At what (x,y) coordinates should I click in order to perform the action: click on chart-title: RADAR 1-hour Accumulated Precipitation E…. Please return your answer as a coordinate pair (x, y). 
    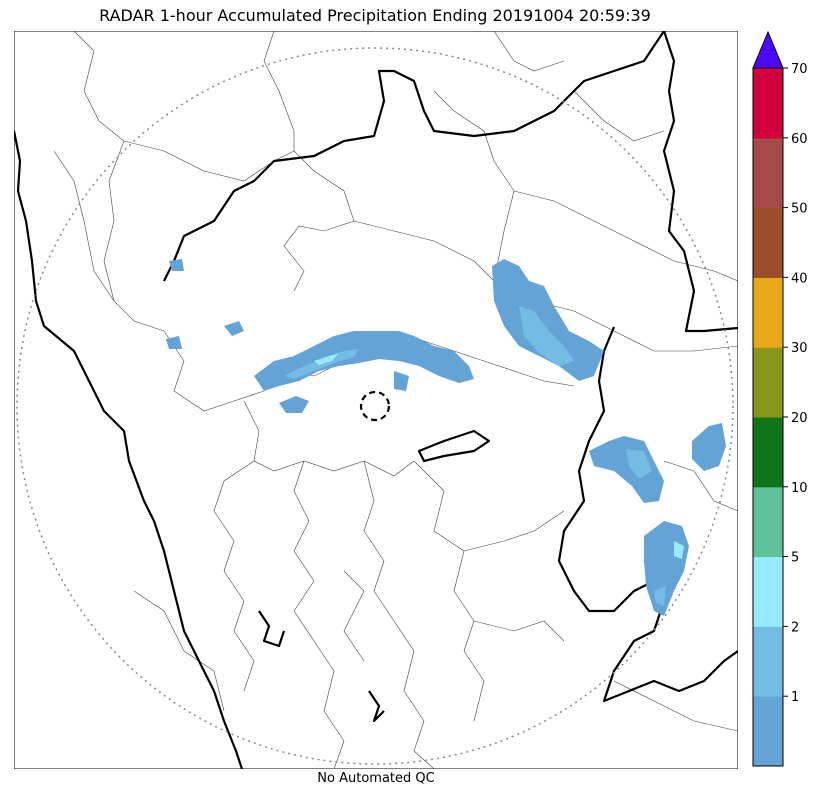
    Looking at the image, I should click on (375, 15).